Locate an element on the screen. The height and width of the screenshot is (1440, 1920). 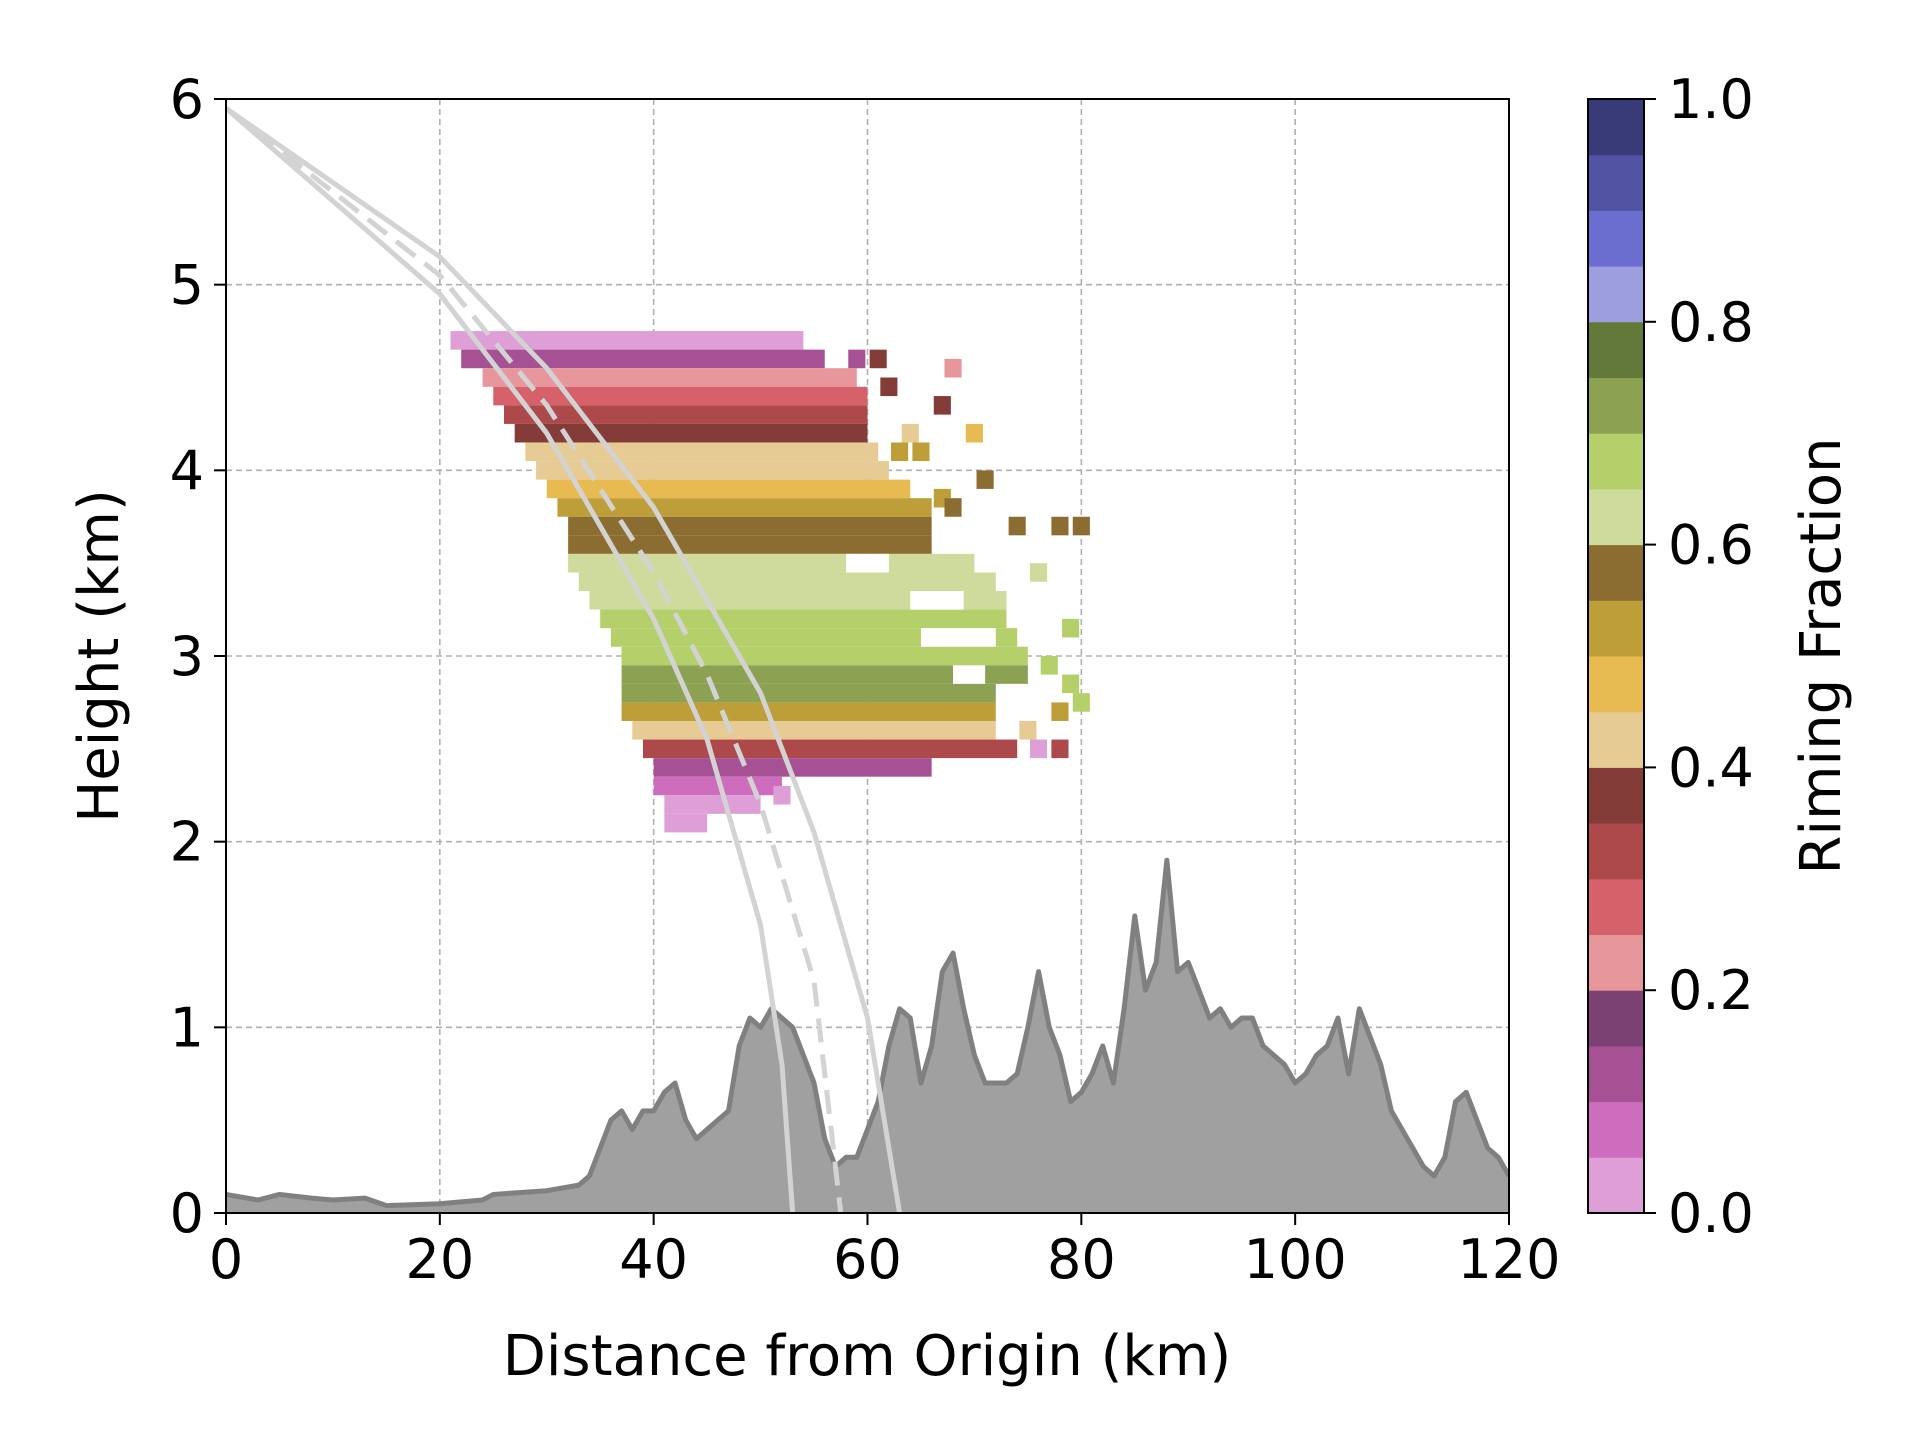
colorbar-swatches is located at coordinates (1616, 656).